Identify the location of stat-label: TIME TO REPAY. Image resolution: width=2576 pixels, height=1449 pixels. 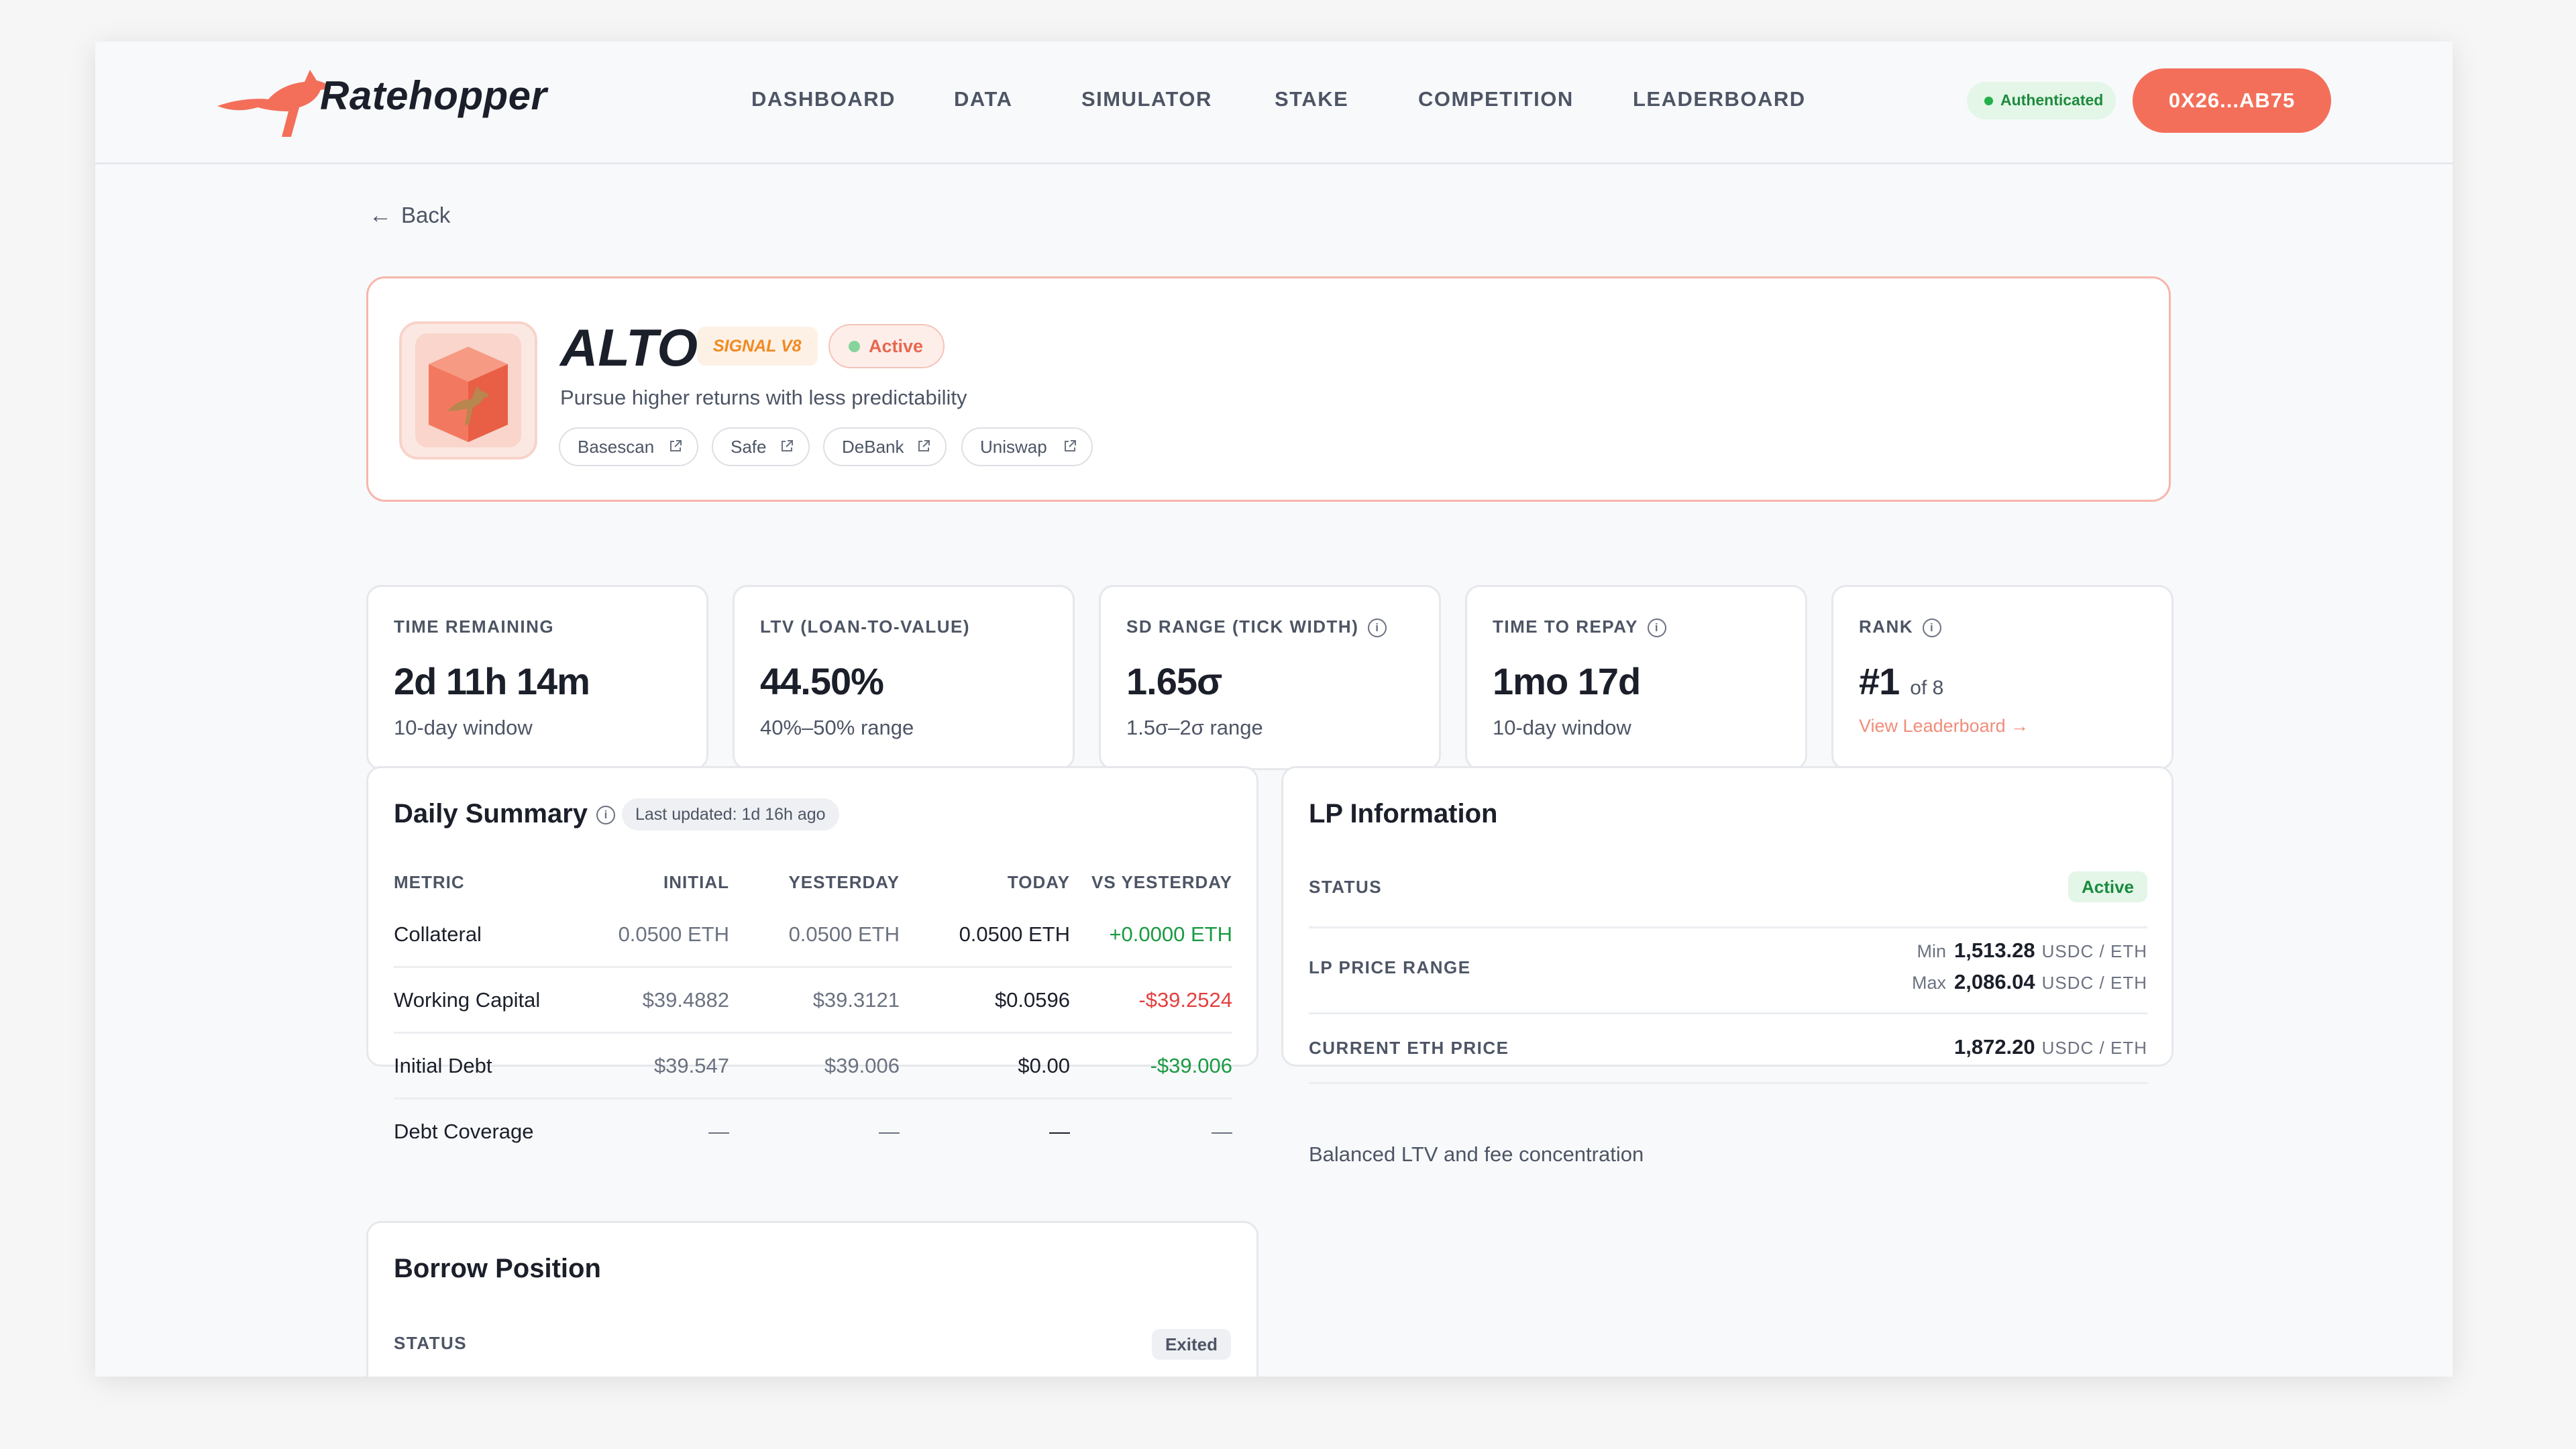
(1565, 626).